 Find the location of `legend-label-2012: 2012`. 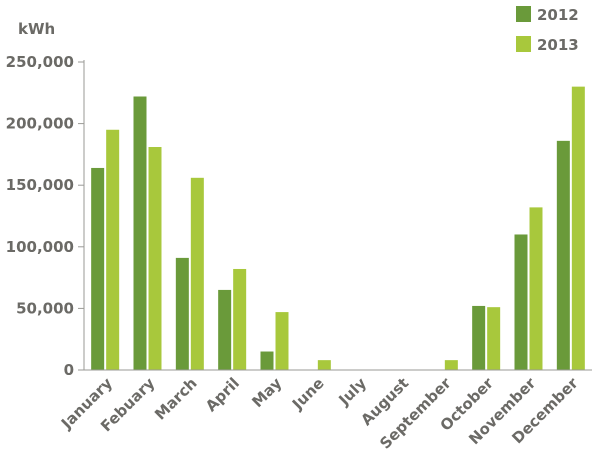

legend-label-2012: 2012 is located at coordinates (558, 15).